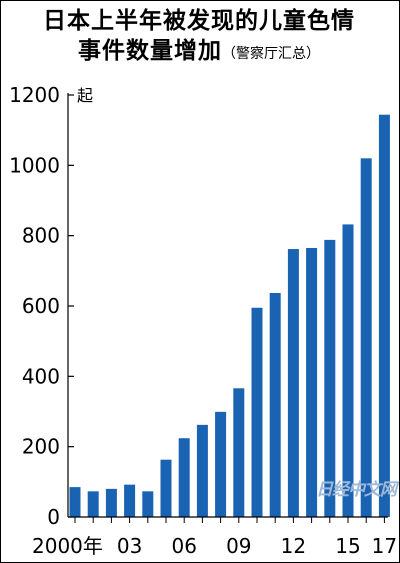 The width and height of the screenshot is (400, 563). What do you see at coordinates (85, 95) in the screenshot?
I see `y-axis-unit-label: 起` at bounding box center [85, 95].